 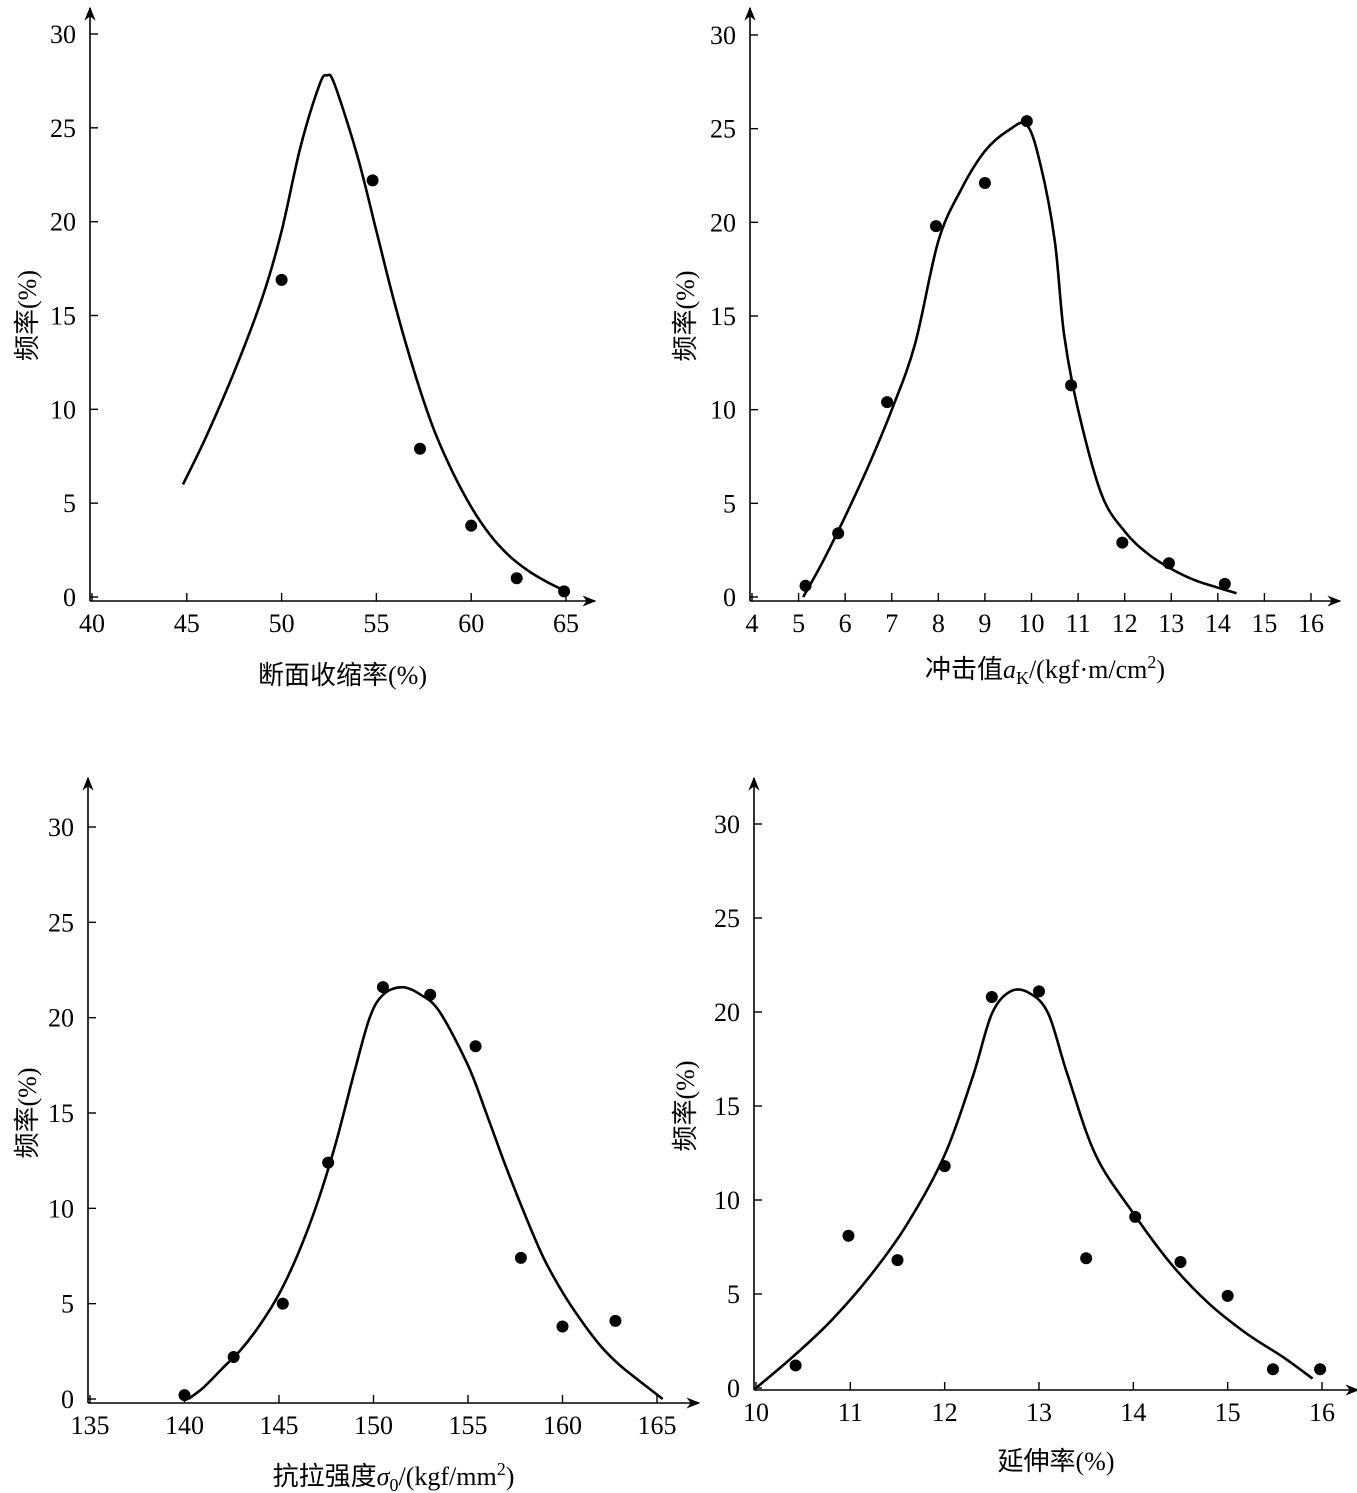 I want to click on x-tick-label: 40, so click(x=92, y=623).